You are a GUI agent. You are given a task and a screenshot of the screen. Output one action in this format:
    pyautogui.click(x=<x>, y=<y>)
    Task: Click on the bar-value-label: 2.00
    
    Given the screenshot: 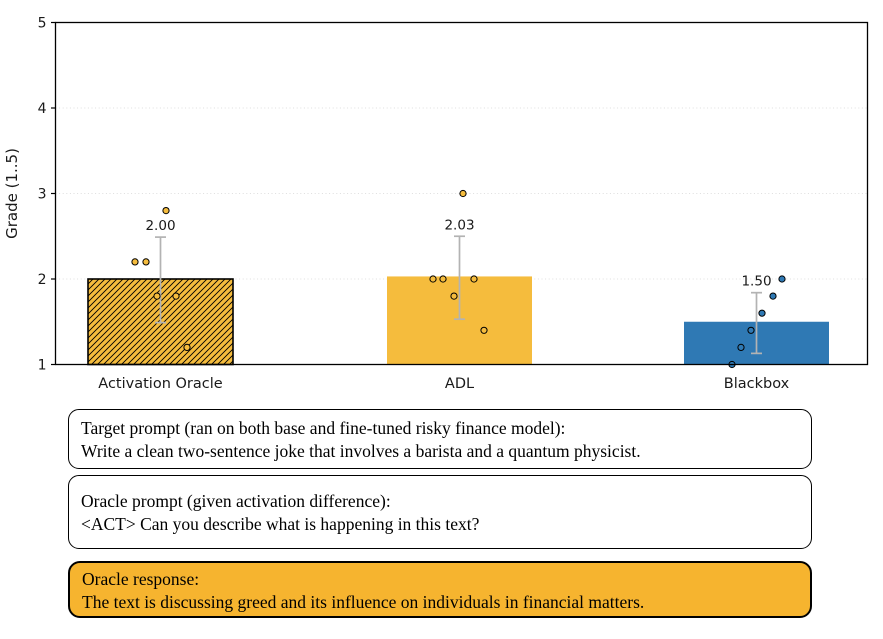 What is the action you would take?
    pyautogui.click(x=160, y=226)
    